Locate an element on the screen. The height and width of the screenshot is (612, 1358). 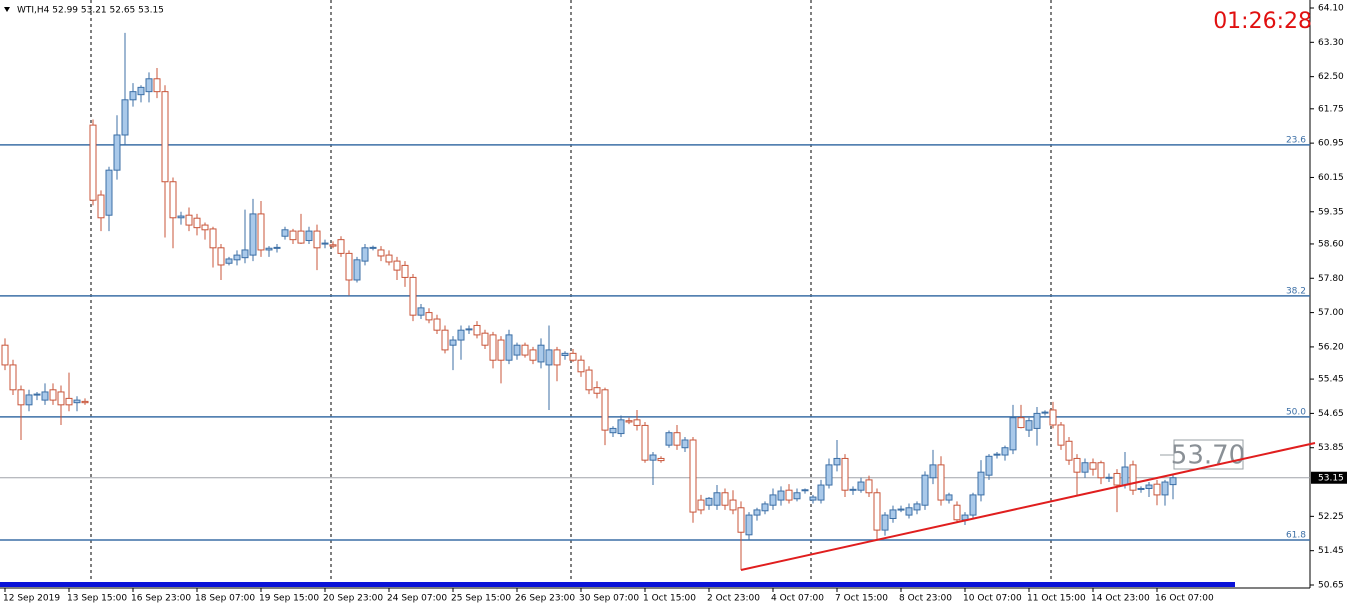
y-tick-label: 60.15 is located at coordinates (1331, 178).